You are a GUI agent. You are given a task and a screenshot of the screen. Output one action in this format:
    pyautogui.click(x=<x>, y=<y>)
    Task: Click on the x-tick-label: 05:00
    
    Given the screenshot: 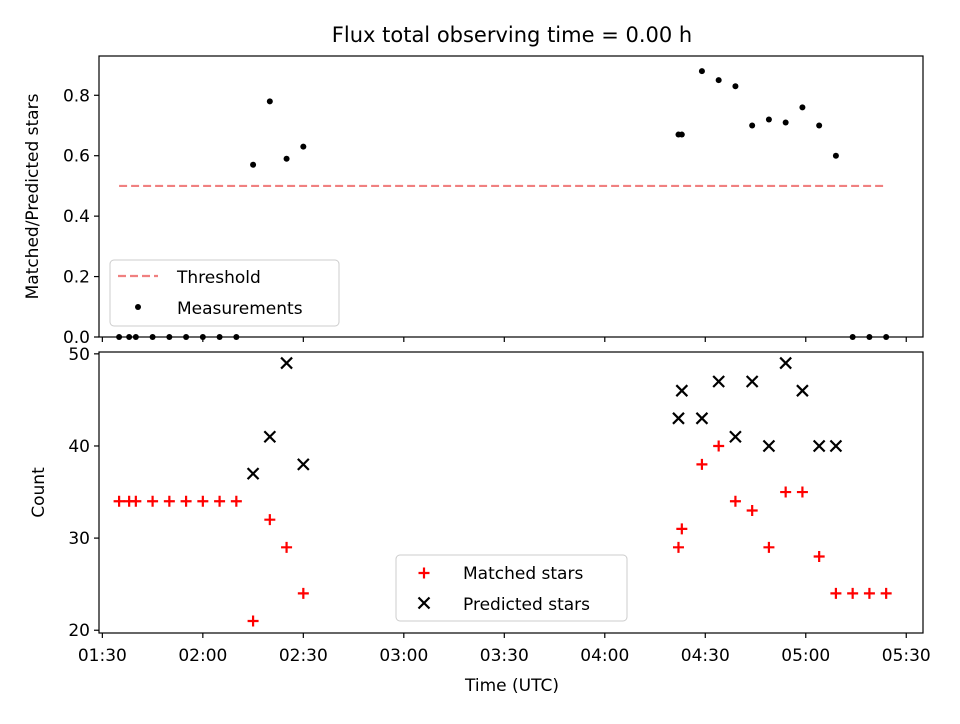 What is the action you would take?
    pyautogui.click(x=805, y=656)
    